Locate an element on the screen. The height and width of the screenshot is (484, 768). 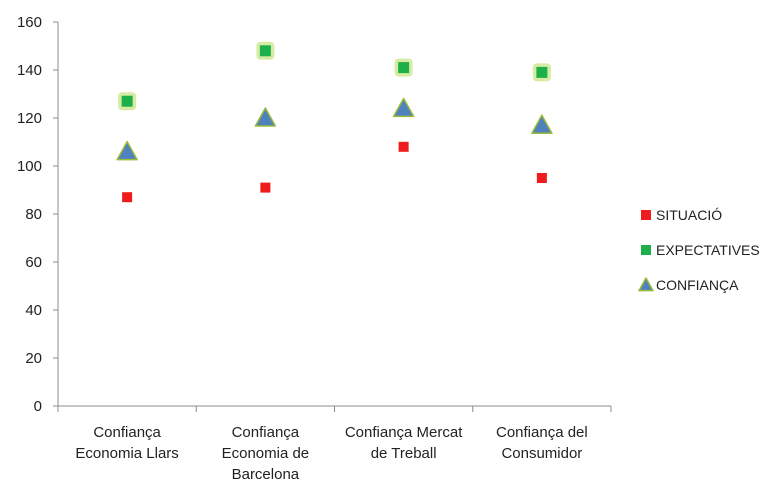
legend-label: EXPECTATIVES is located at coordinates (708, 250).